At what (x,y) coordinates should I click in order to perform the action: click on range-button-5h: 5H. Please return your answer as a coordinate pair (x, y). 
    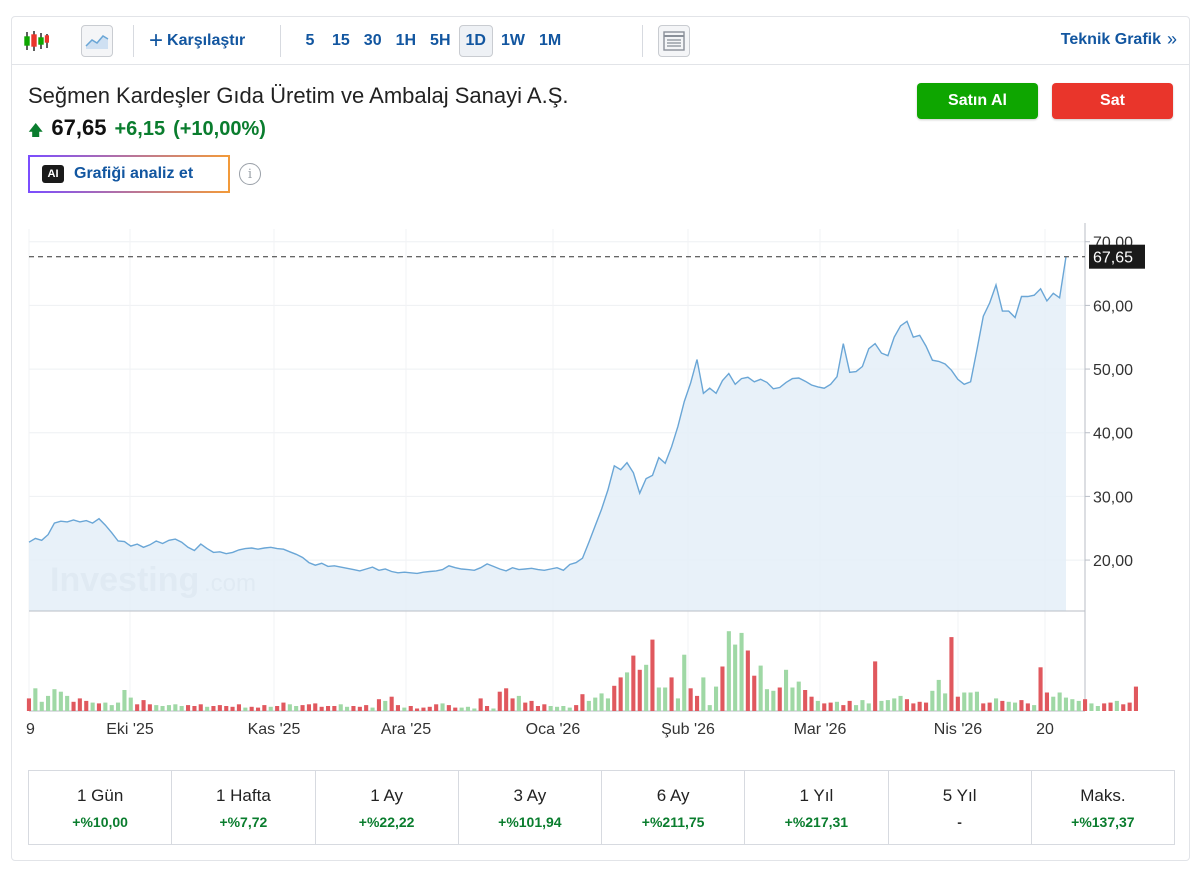
    Looking at the image, I should click on (440, 40).